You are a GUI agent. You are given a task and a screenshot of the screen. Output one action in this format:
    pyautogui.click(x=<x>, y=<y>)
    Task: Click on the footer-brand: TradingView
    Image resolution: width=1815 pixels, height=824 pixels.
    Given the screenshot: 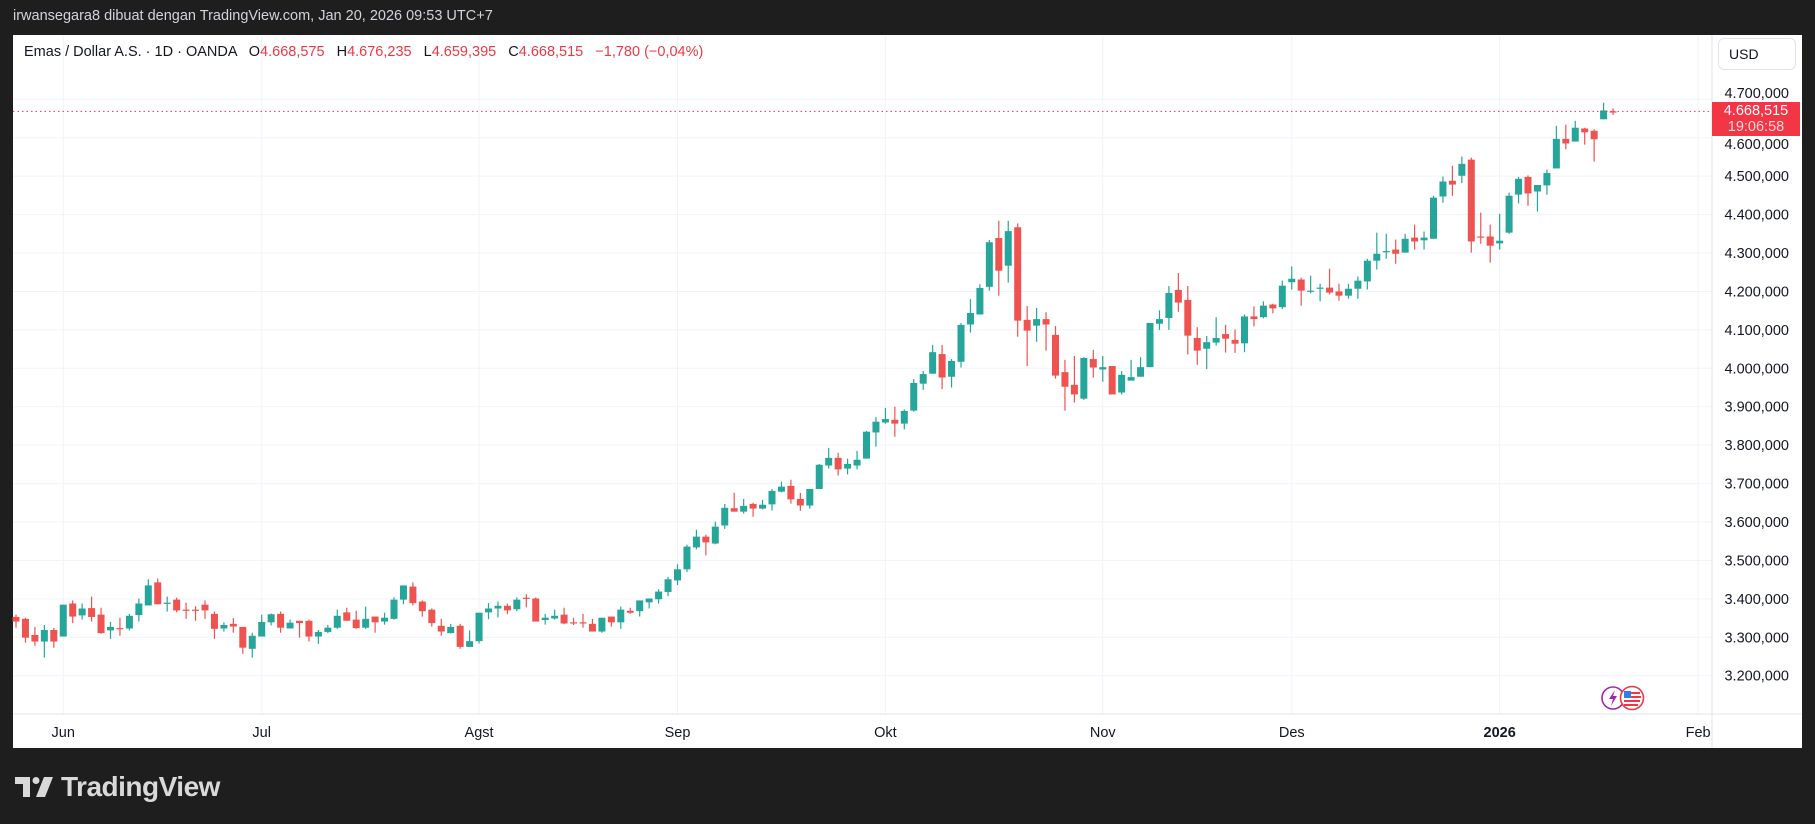 What is the action you would take?
    pyautogui.click(x=117, y=786)
    